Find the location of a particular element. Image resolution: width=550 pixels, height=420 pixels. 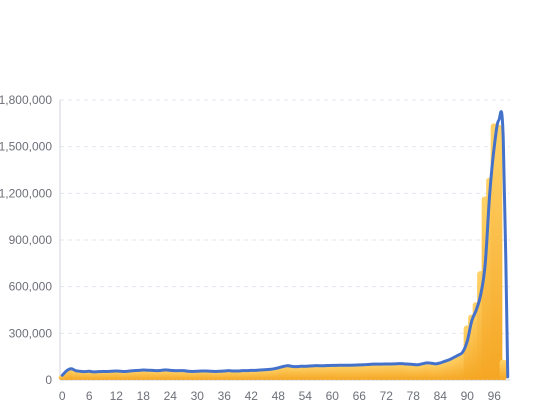

x-tick-label: 0 is located at coordinates (62, 396).